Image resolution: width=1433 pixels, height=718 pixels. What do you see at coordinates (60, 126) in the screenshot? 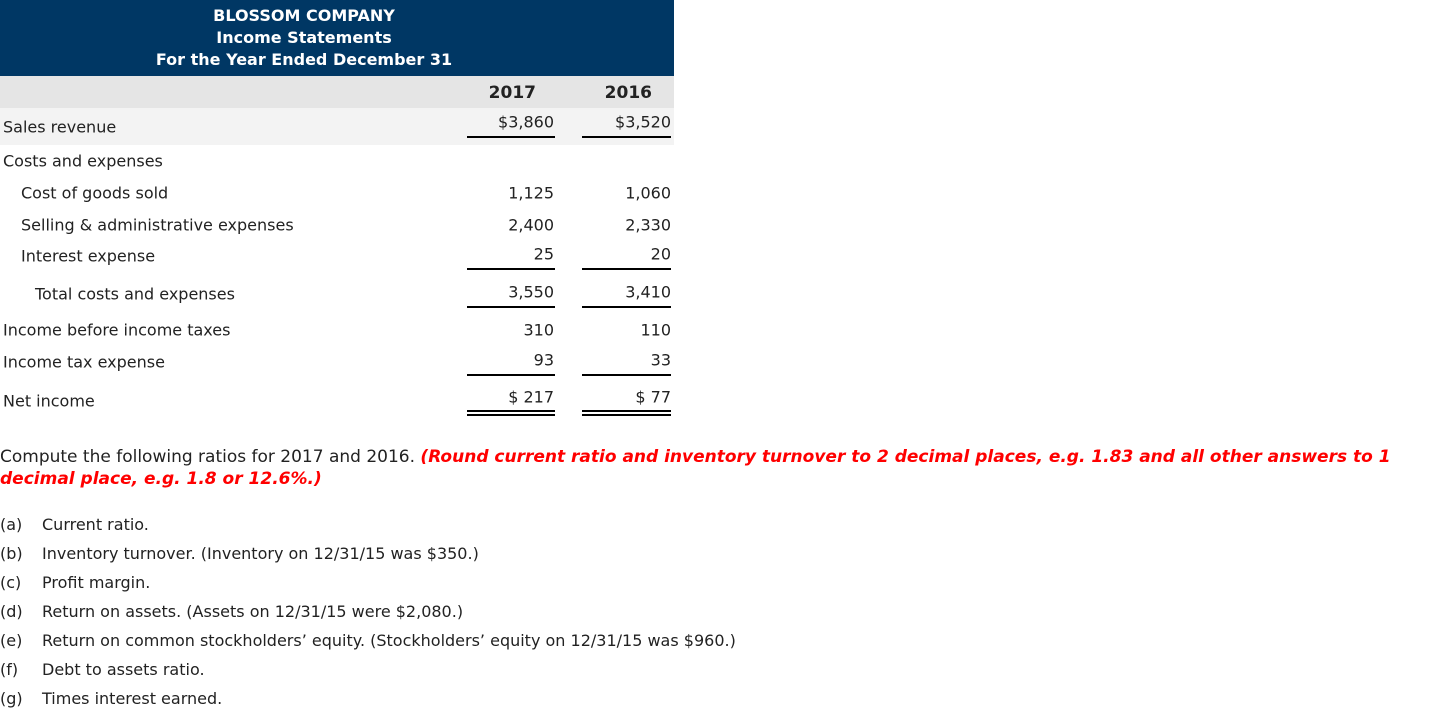
I see `row-label: Sales revenue` at bounding box center [60, 126].